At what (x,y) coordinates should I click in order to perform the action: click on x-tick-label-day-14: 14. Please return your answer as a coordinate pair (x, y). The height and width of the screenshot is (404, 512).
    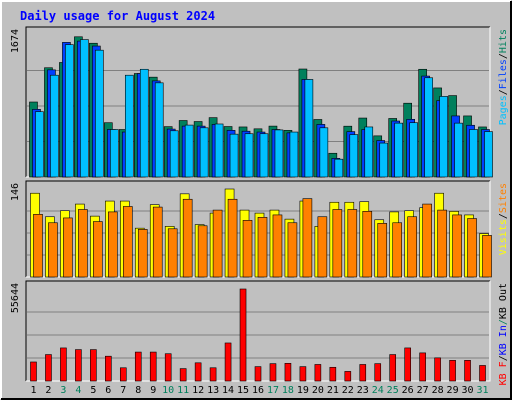
    Looking at the image, I should click on (228, 390).